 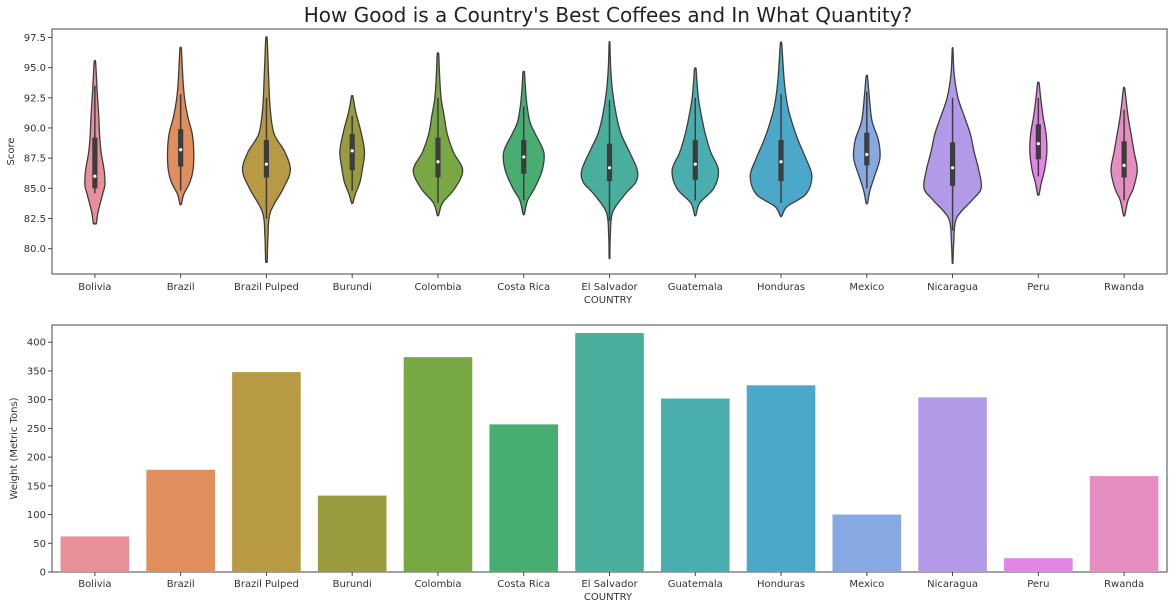 I want to click on violin-x-tick-label: El Salvador, so click(x=609, y=287).